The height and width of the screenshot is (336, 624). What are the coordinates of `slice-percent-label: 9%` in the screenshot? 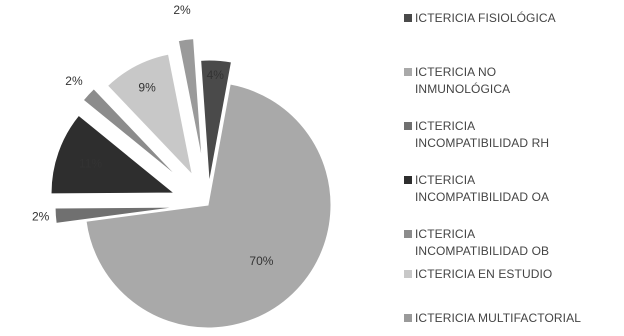 It's located at (147, 87).